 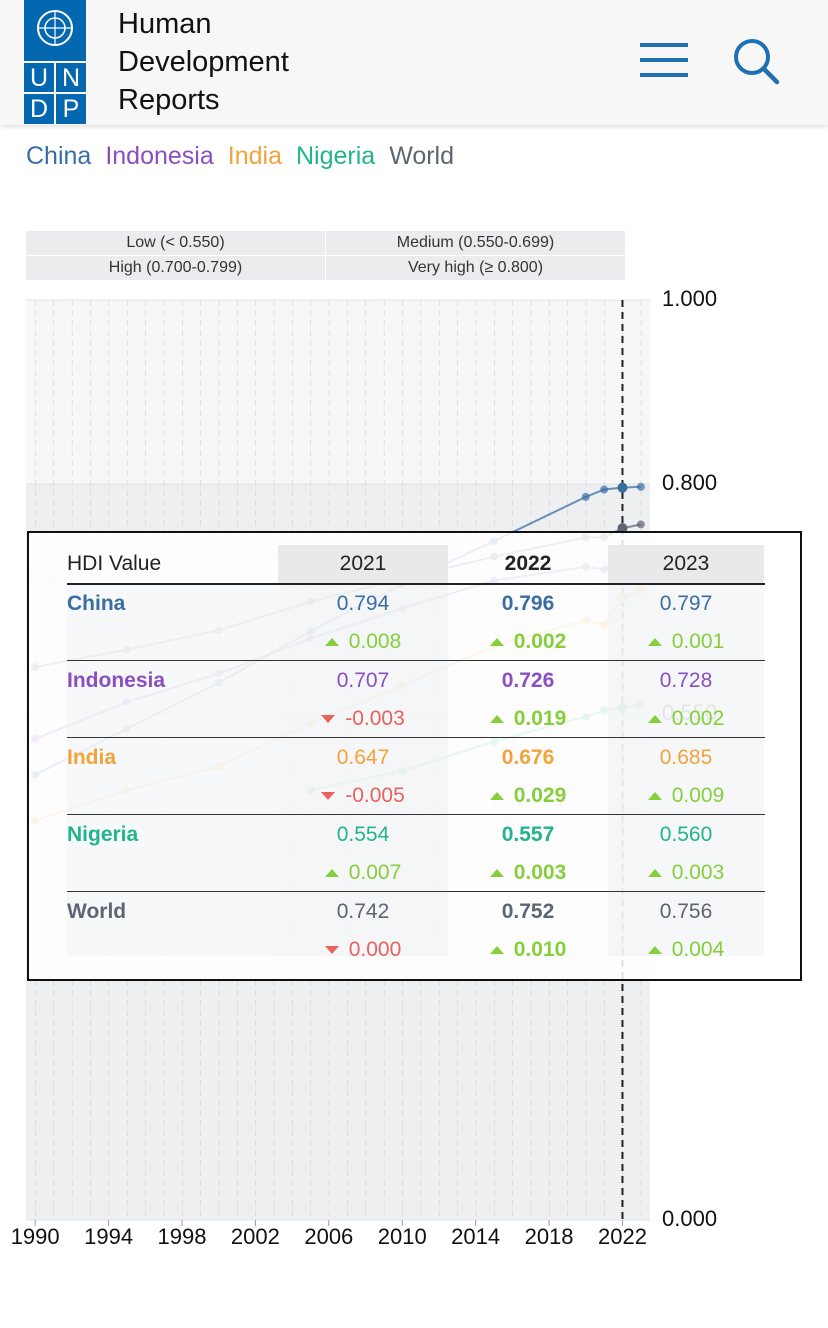 What do you see at coordinates (114, 563) in the screenshot?
I see `column-header: HDI Value` at bounding box center [114, 563].